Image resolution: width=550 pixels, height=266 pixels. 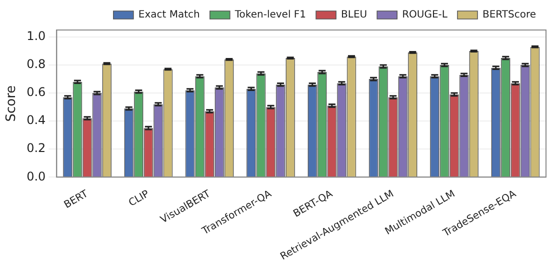 What do you see at coordinates (354, 15) in the screenshot?
I see `legend-label: BLEU` at bounding box center [354, 15].